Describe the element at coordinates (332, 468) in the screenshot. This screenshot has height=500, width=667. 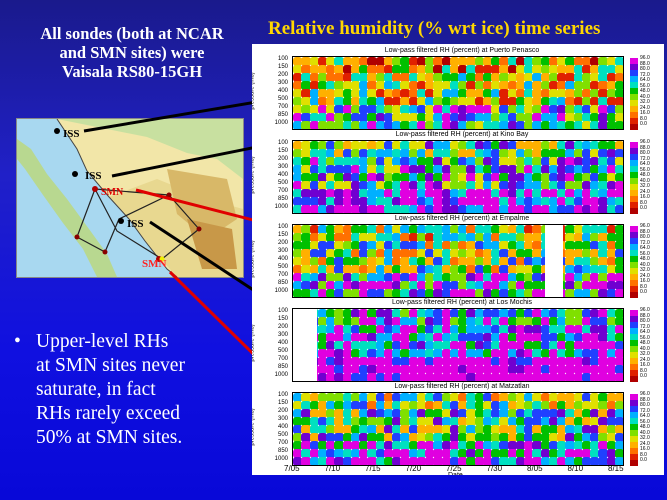
I see `x-tick-label: 7/10` at that location.